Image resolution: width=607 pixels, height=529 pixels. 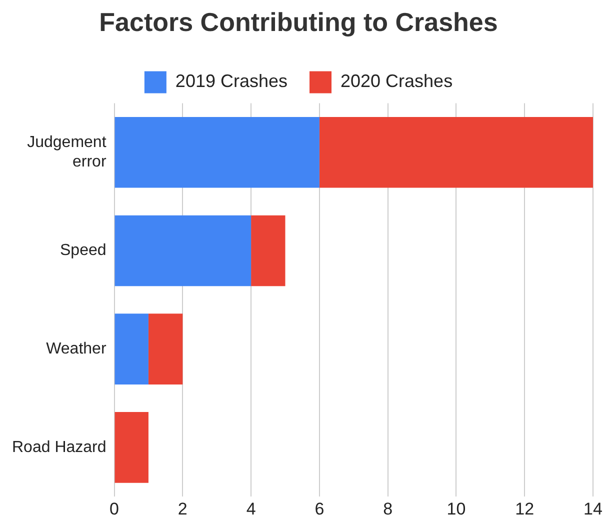 What do you see at coordinates (59, 447) in the screenshot?
I see `y-tick-label: Road Hazard` at bounding box center [59, 447].